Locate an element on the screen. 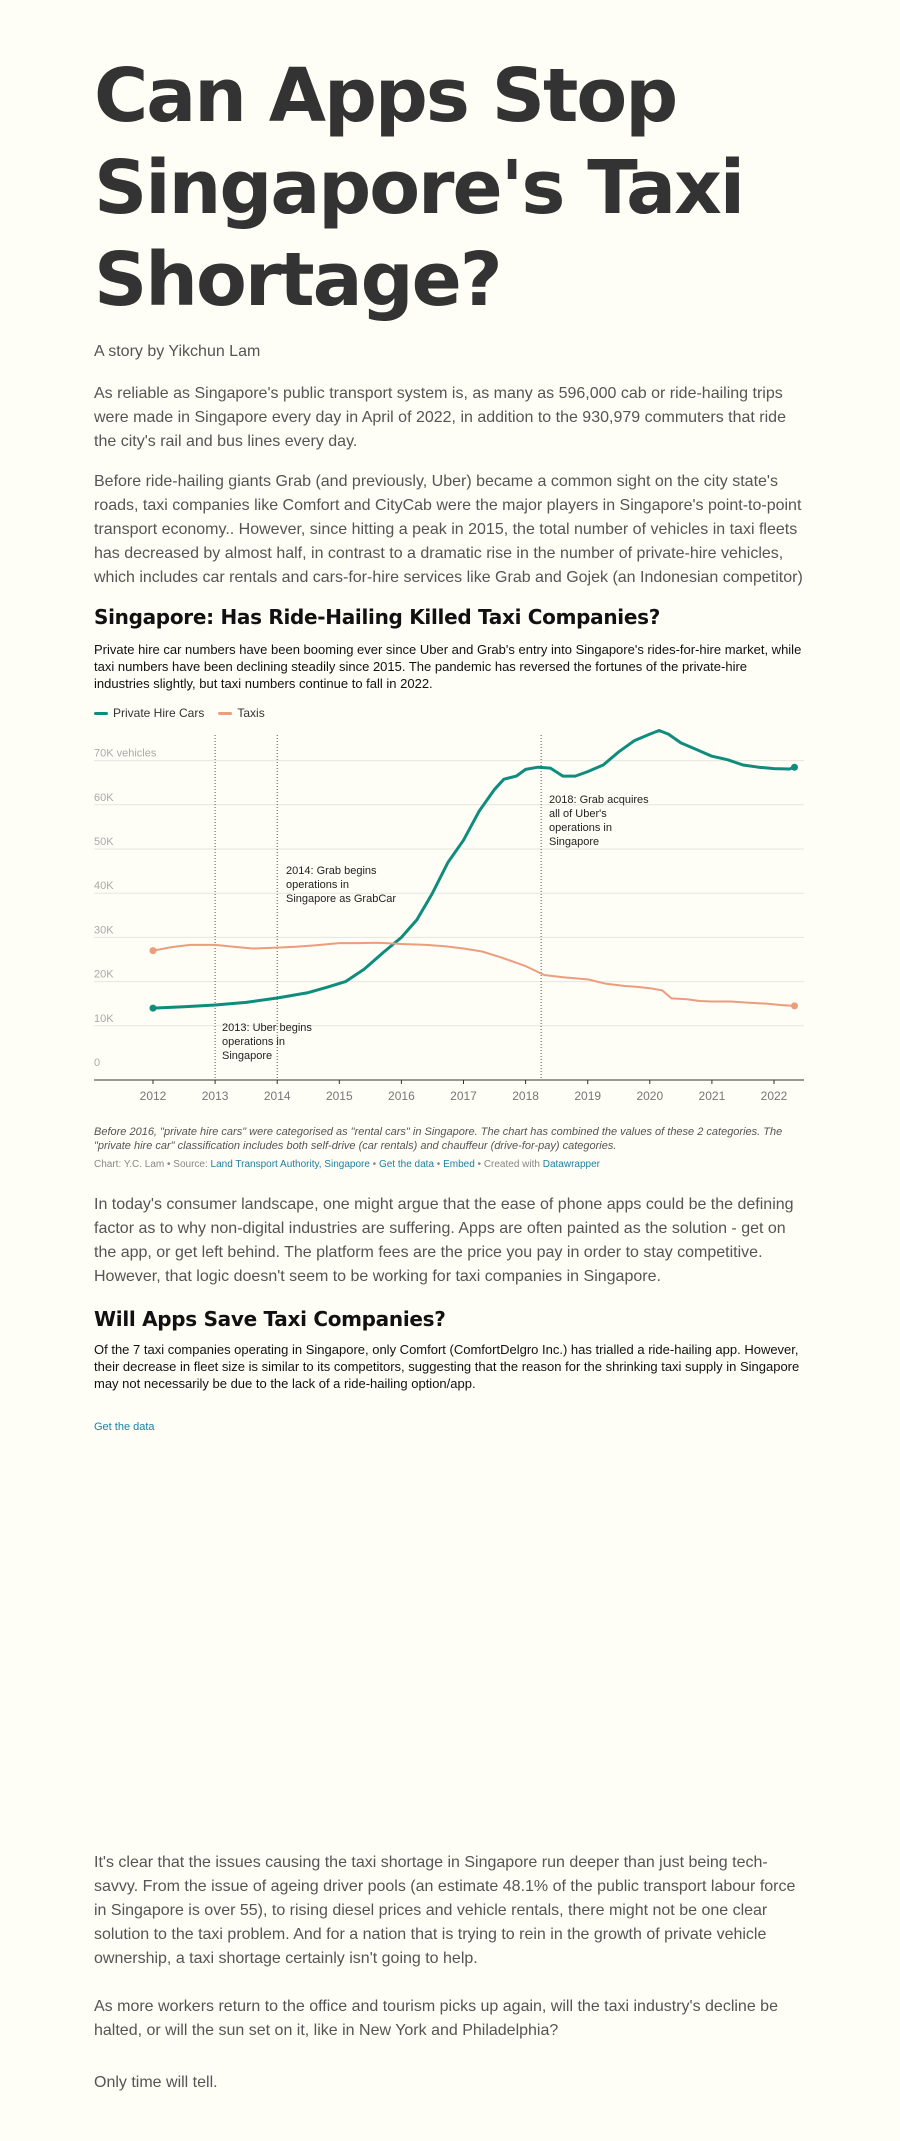  y-tick-label: 50K is located at coordinates (104, 842).